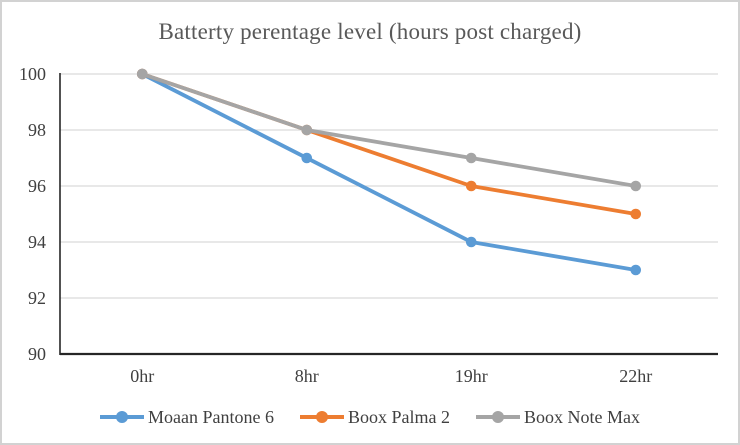 This screenshot has height=445, width=740. Describe the element at coordinates (37, 242) in the screenshot. I see `y-tick-label: 94` at that location.